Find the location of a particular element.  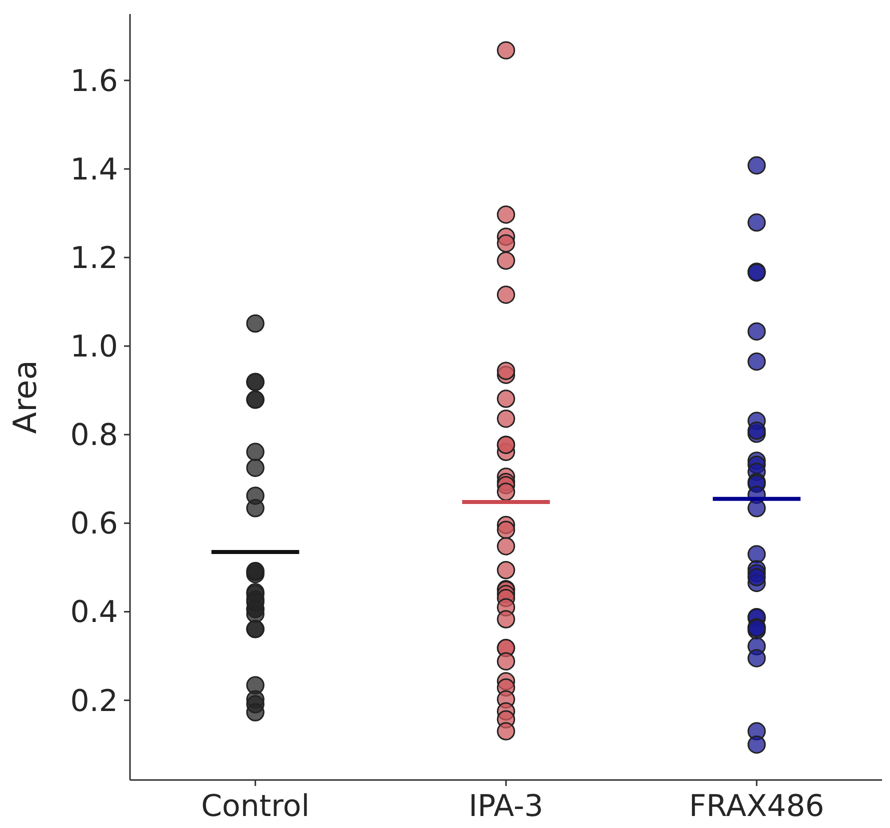

y-tick-label: 1.2 is located at coordinates (94, 258).